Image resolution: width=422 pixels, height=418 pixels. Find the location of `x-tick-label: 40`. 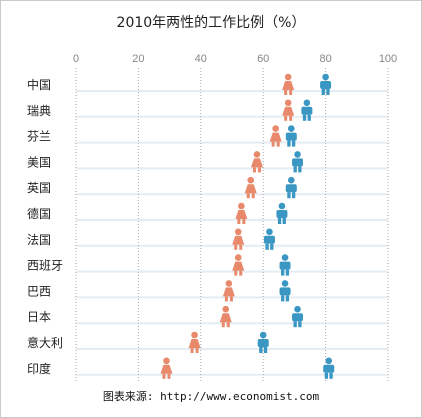

x-tick-label: 40 is located at coordinates (201, 59).